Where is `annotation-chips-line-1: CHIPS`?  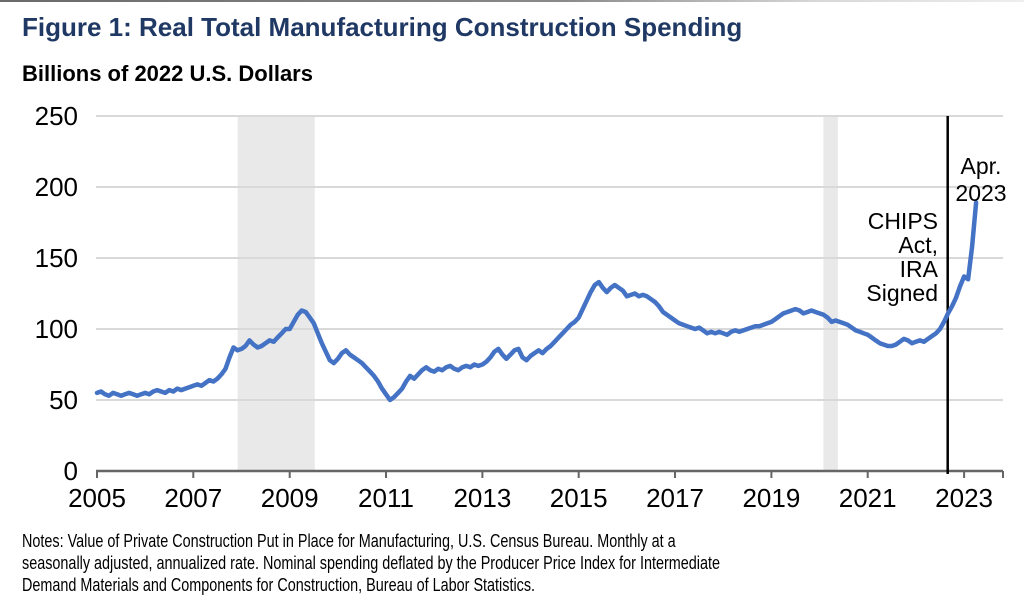 annotation-chips-line-1: CHIPS is located at coordinates (903, 221).